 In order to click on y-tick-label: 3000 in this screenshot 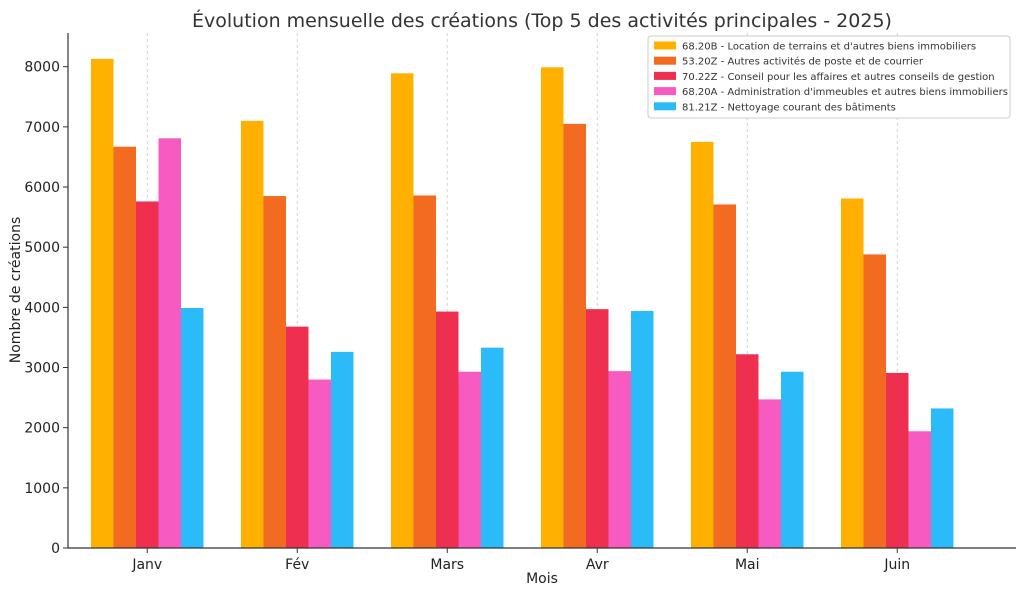, I will do `click(42, 369)`.